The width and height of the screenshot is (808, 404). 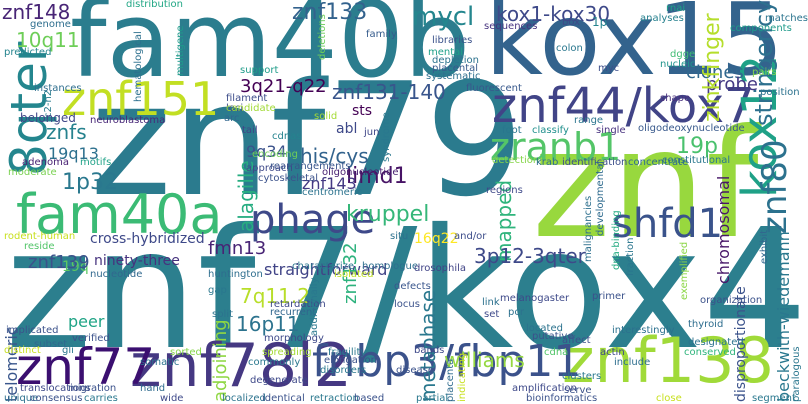 What do you see at coordinates (569, 49) in the screenshot?
I see `cloud-word: colon` at bounding box center [569, 49].